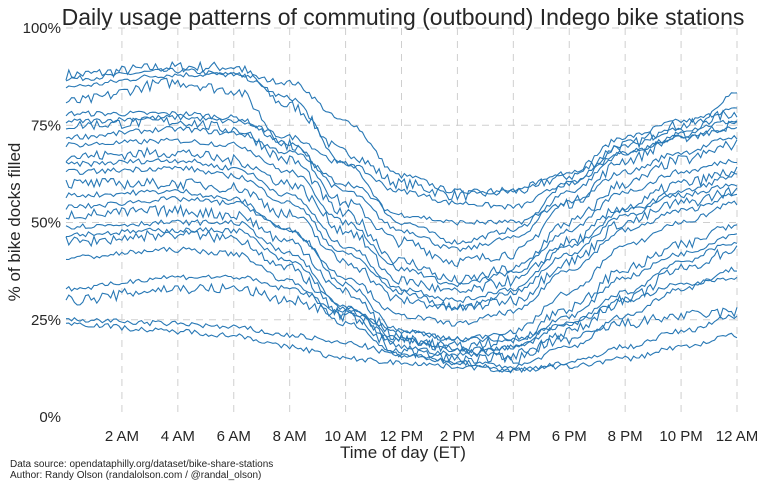  I want to click on x-tick-label: 6 AM, so click(234, 436).